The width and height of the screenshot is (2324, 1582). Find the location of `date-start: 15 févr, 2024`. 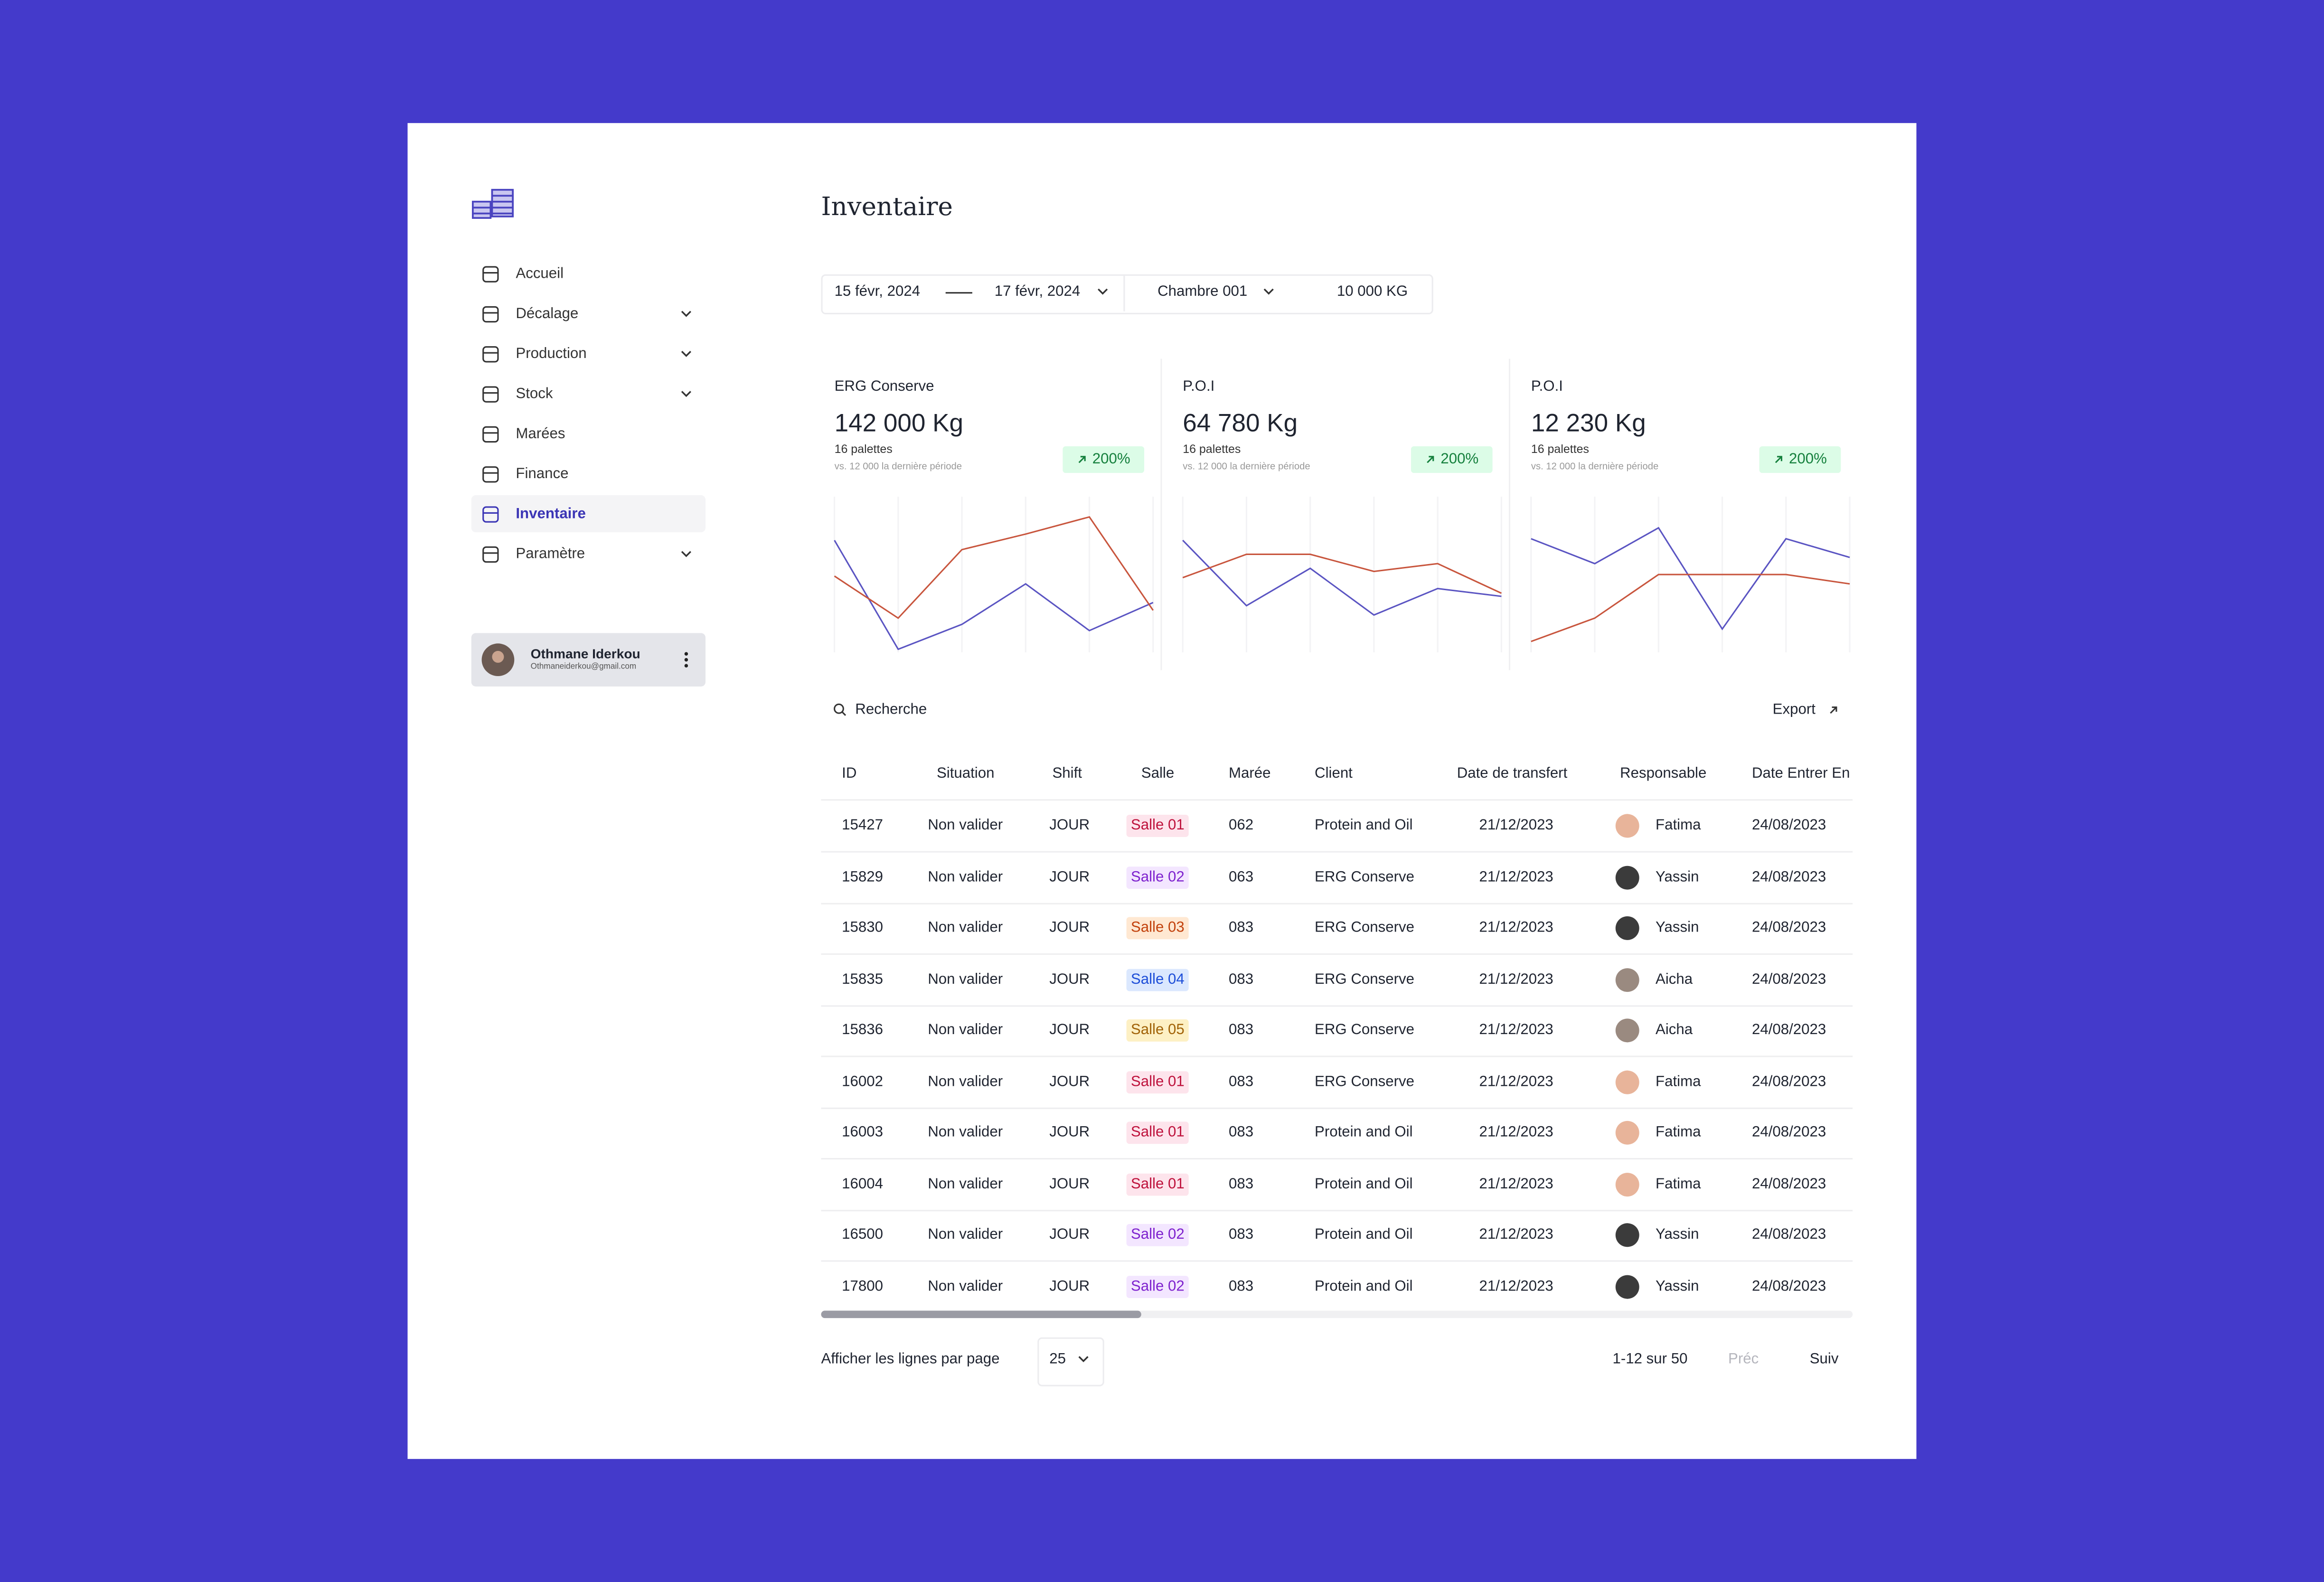

date-start: 15 févr, 2024 is located at coordinates (877, 292).